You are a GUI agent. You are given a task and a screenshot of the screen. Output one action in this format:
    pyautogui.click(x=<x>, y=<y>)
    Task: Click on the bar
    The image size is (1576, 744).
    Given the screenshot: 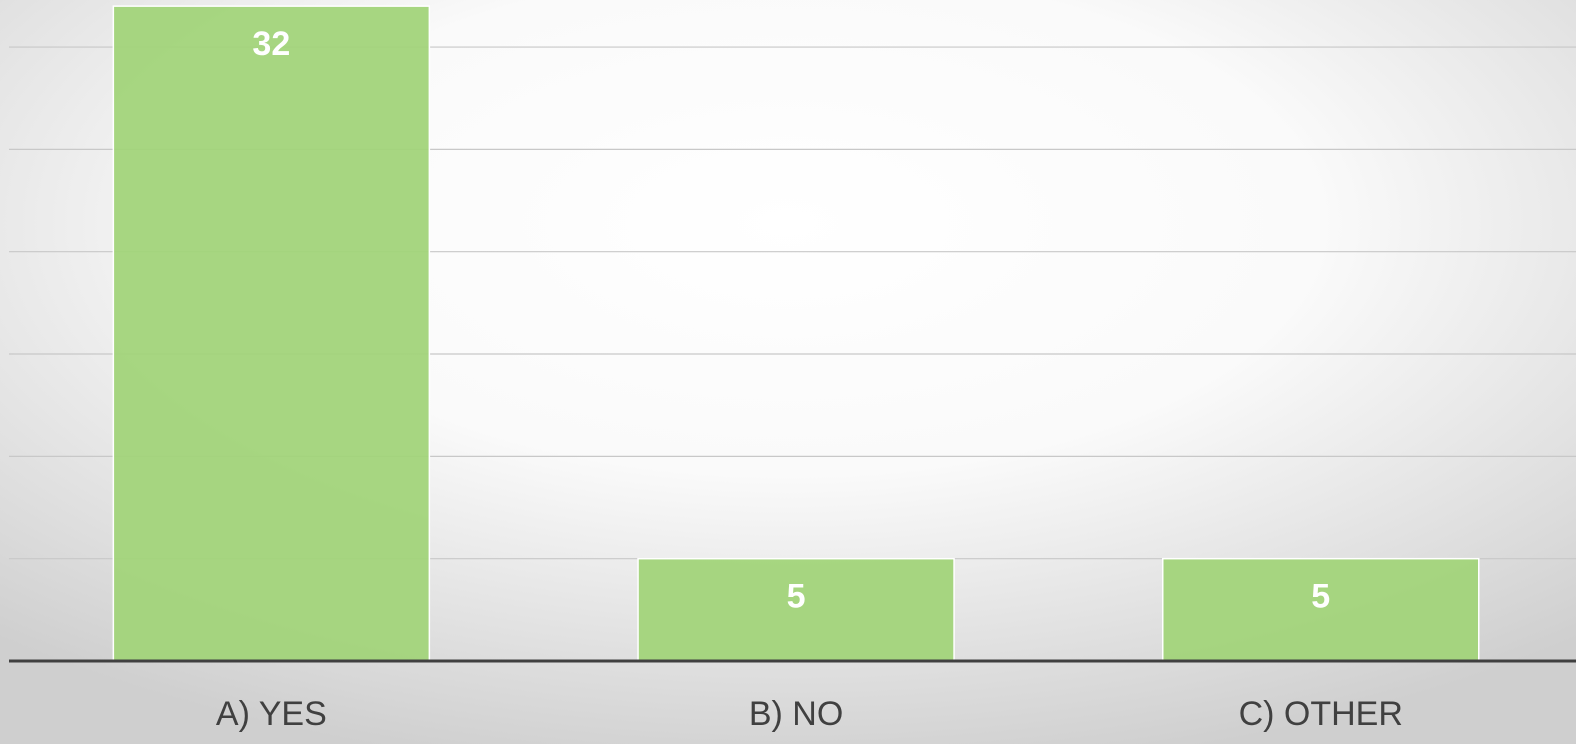 What is the action you would take?
    pyautogui.click(x=796, y=609)
    